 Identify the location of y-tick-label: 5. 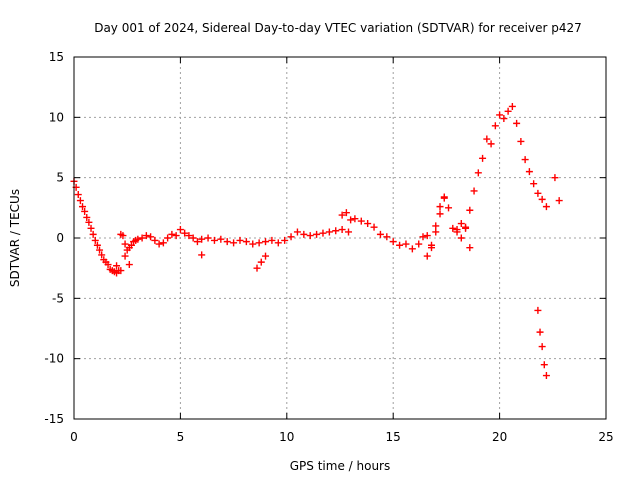
(60, 178).